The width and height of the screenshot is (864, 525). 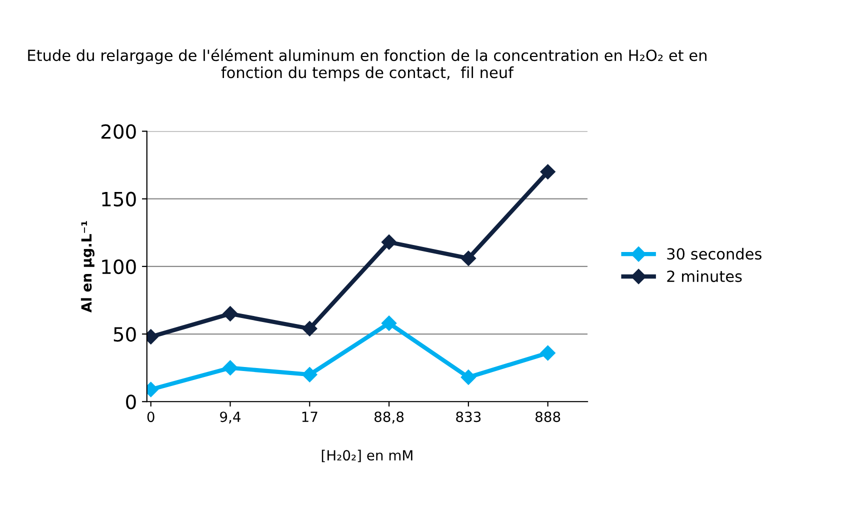 I want to click on legend-label: 2 minutes, so click(x=704, y=276).